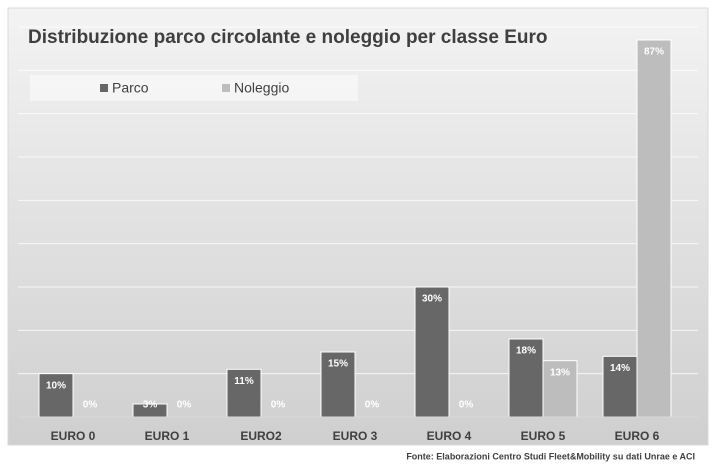  I want to click on legend-box, so click(194, 88).